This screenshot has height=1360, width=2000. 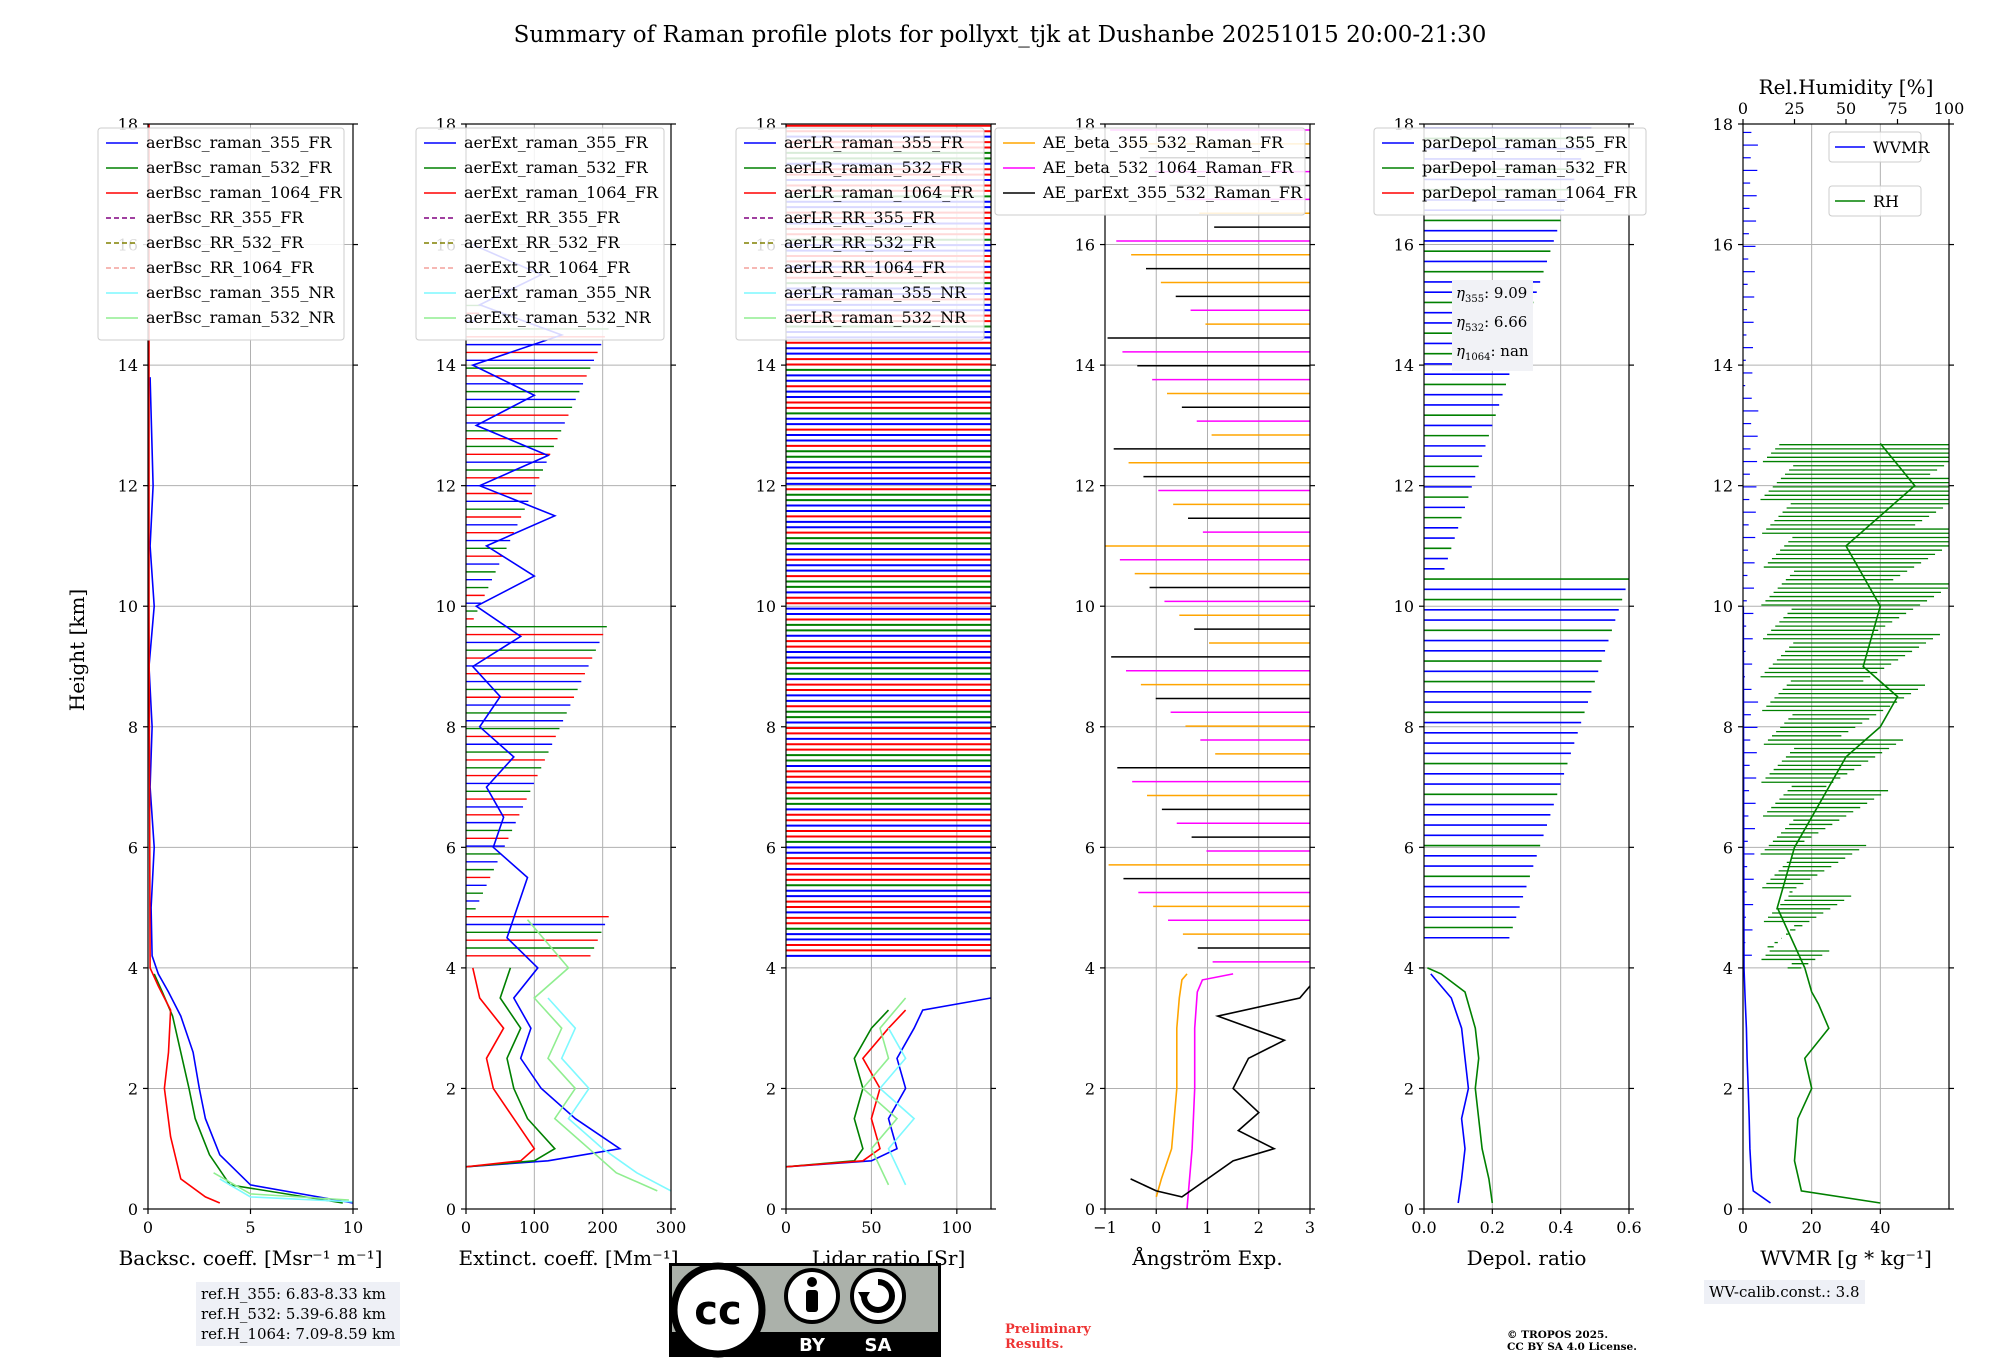 I want to click on copyright-note: © TROPOS 2025. CC BY SA 4.0 License., so click(x=1572, y=1341).